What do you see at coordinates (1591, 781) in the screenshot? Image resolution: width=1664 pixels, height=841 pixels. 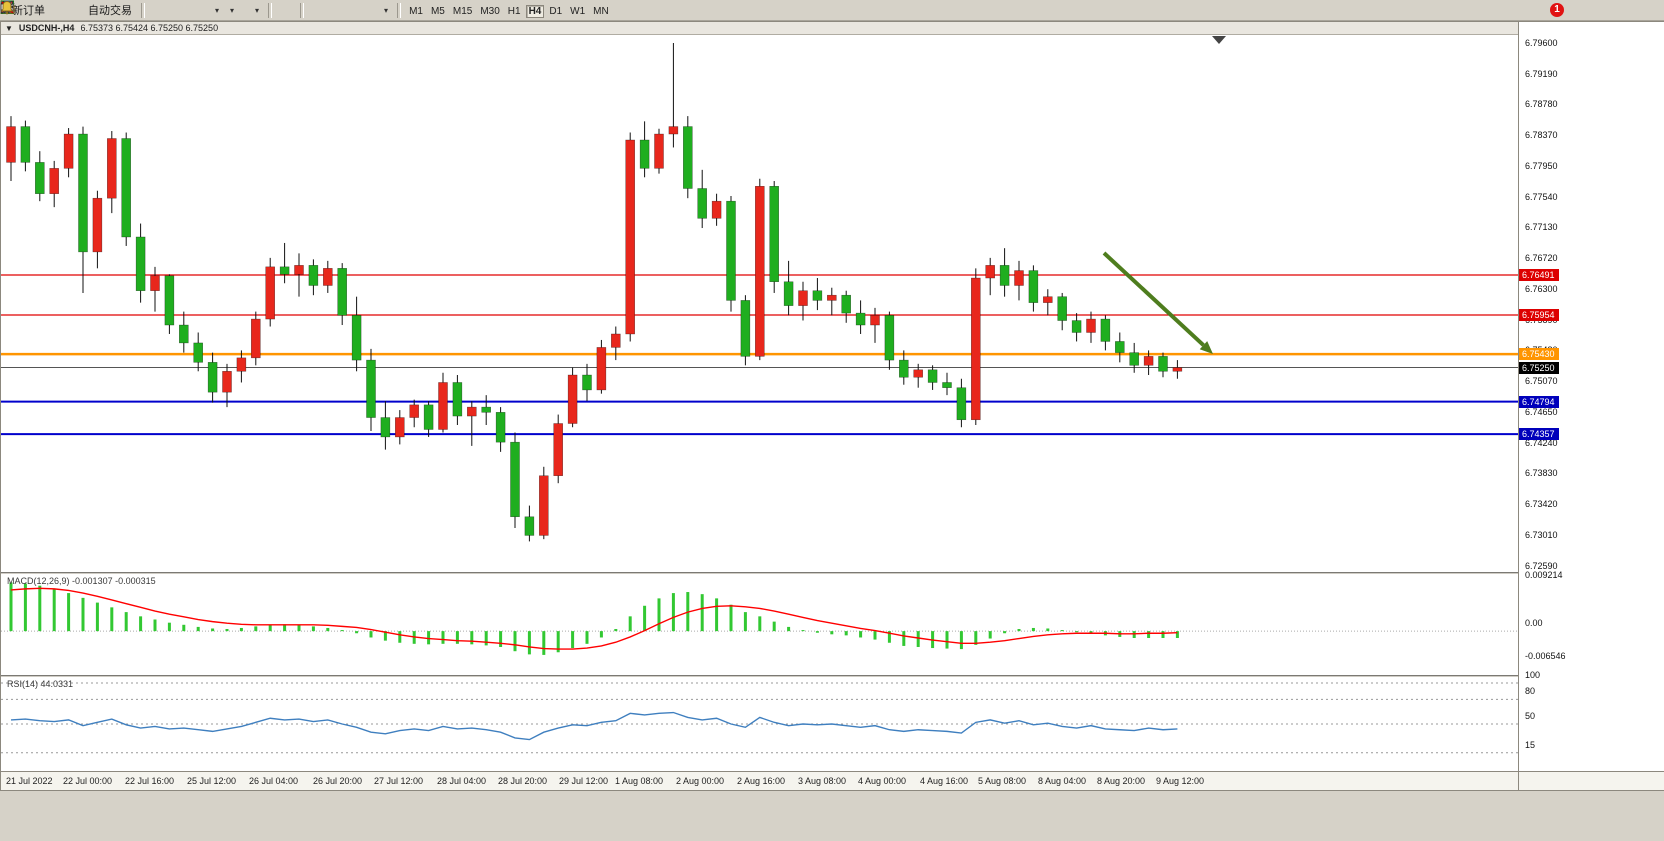 I see `axis-corner` at bounding box center [1591, 781].